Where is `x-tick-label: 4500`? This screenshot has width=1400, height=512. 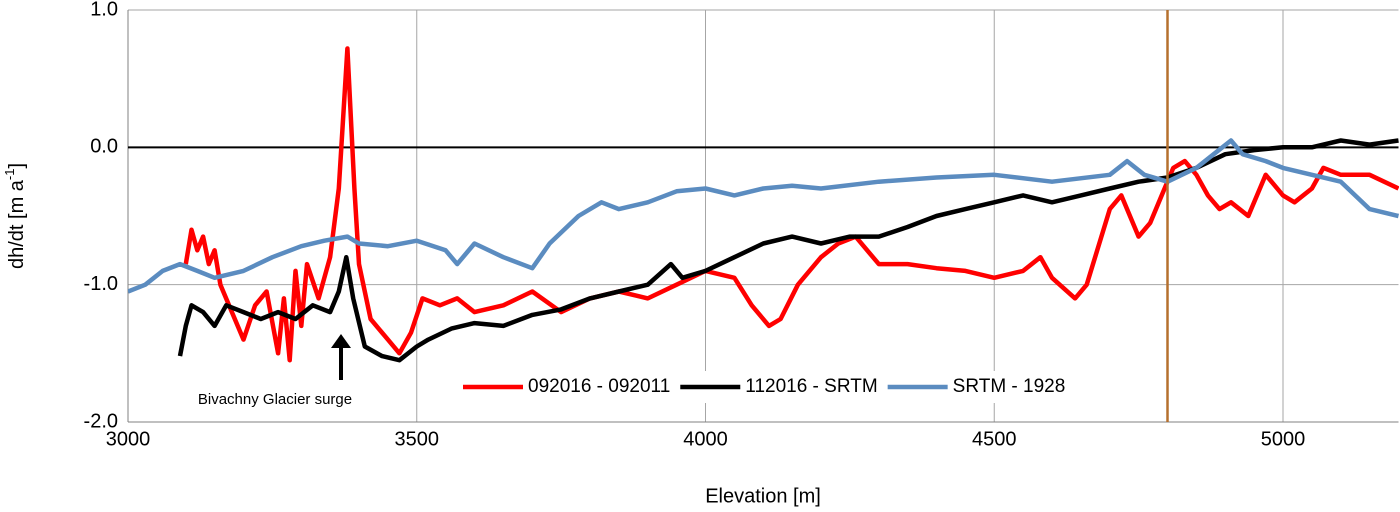
x-tick-label: 4500 is located at coordinates (994, 439).